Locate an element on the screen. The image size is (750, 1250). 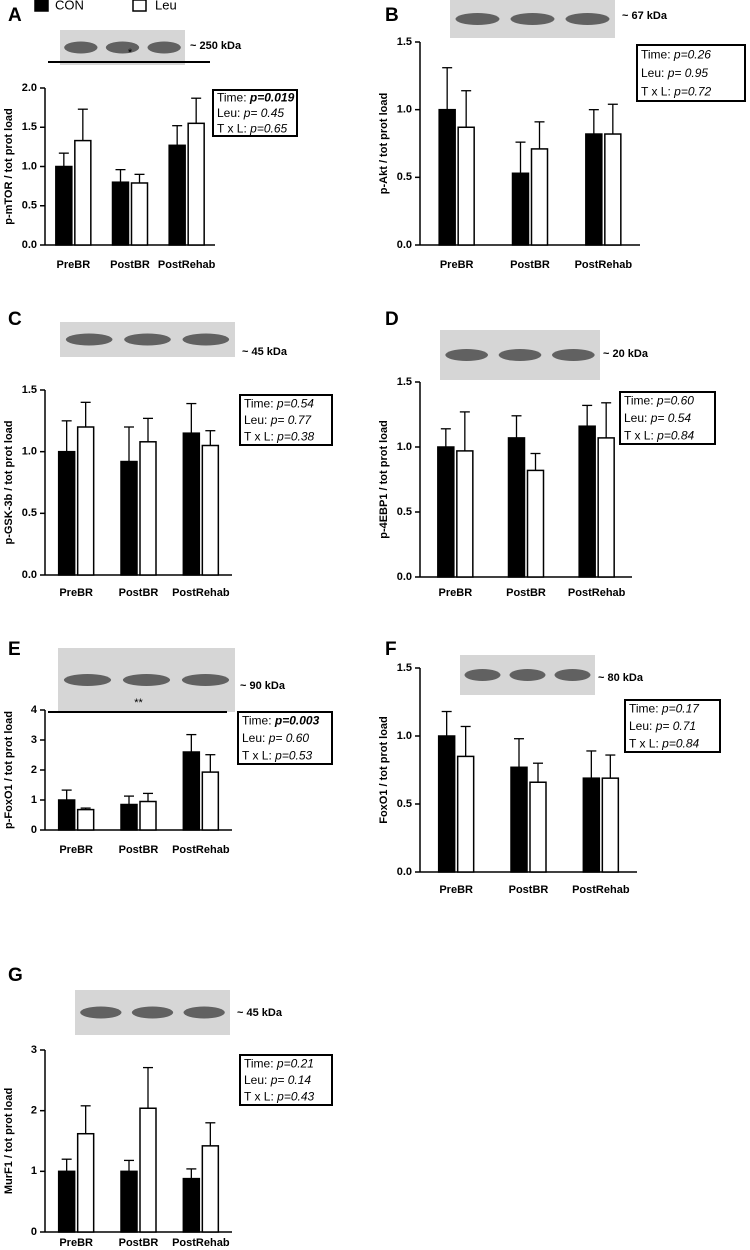
stat-line: T x L: p=0.65 is located at coordinates (252, 129).